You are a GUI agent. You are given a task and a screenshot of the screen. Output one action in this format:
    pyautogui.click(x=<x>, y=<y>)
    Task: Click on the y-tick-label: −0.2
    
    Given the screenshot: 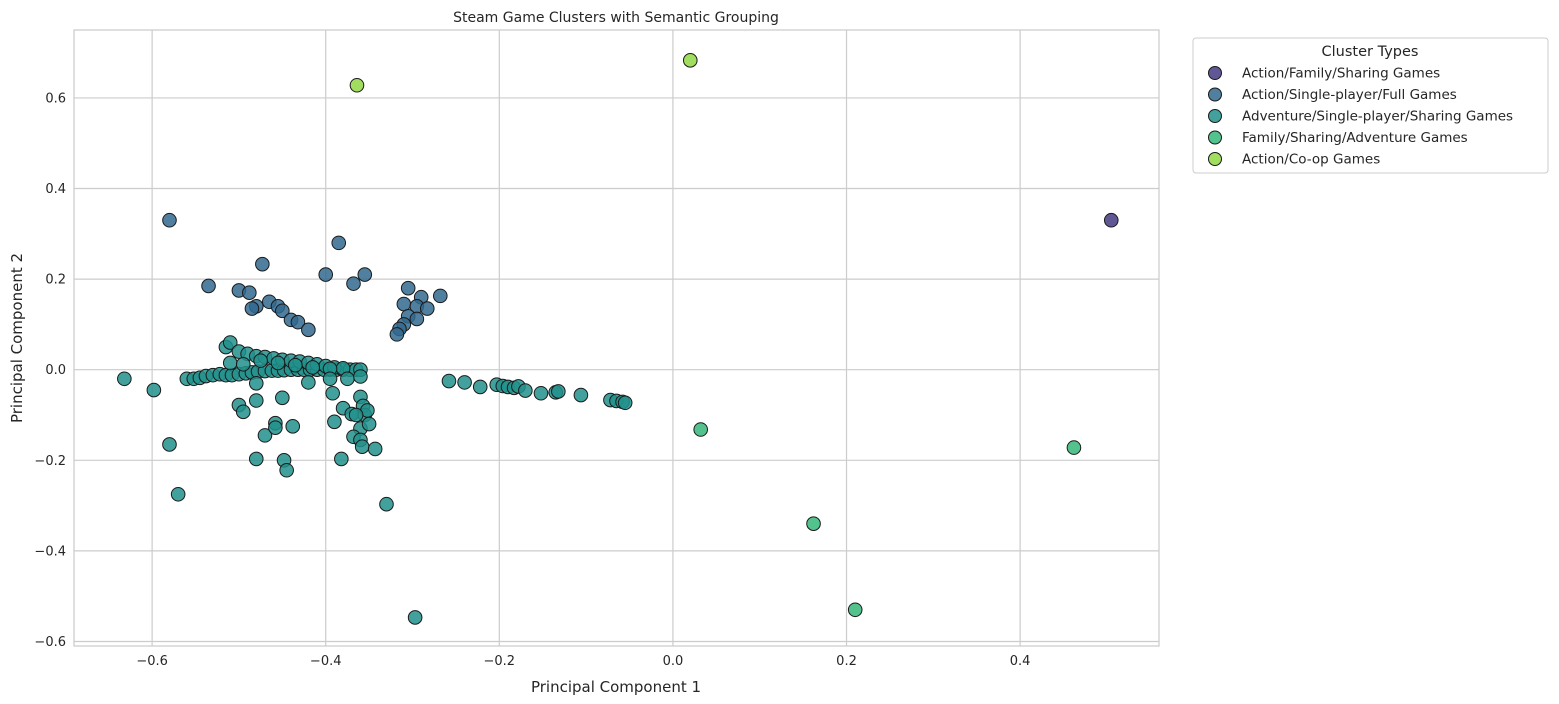 What is the action you would take?
    pyautogui.click(x=50, y=461)
    